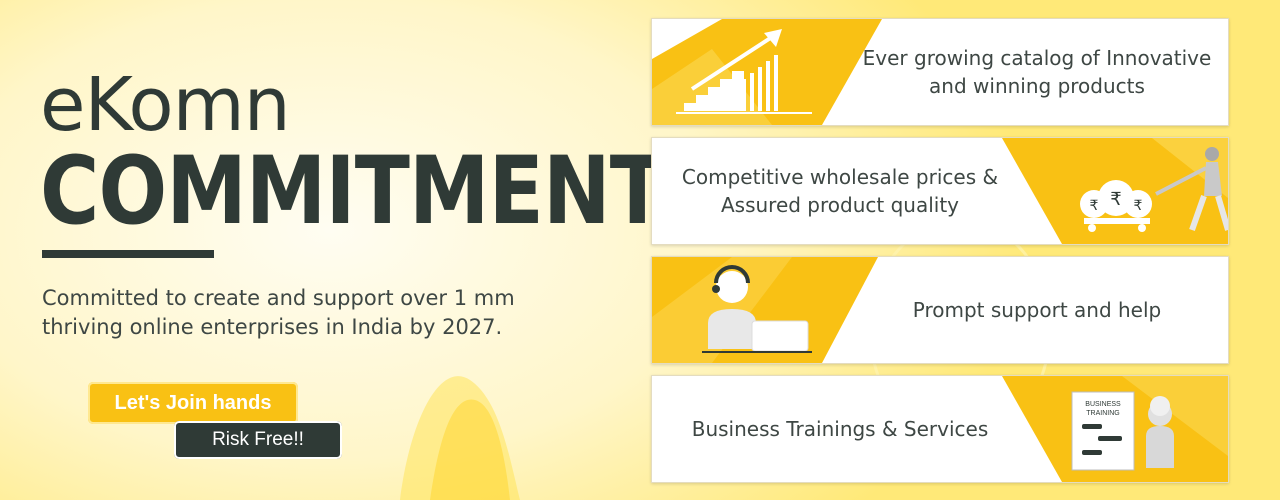  I want to click on feature-text-line: Ever growing catalog of Innovative, so click(1037, 58).